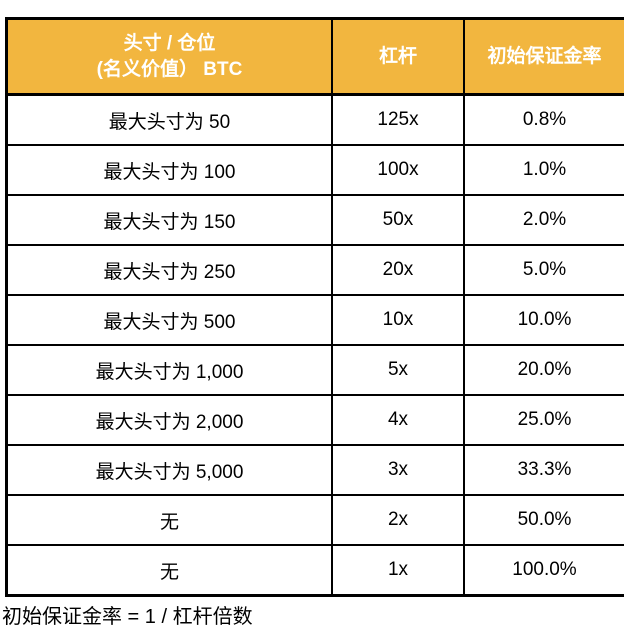  What do you see at coordinates (543, 119) in the screenshot?
I see `cell-margin-rate: 0.8%` at bounding box center [543, 119].